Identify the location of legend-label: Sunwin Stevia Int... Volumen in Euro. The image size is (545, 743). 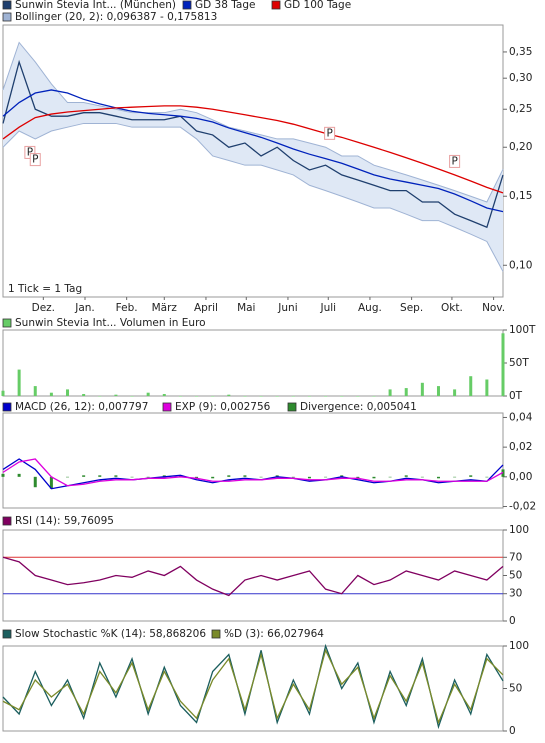
(110, 323).